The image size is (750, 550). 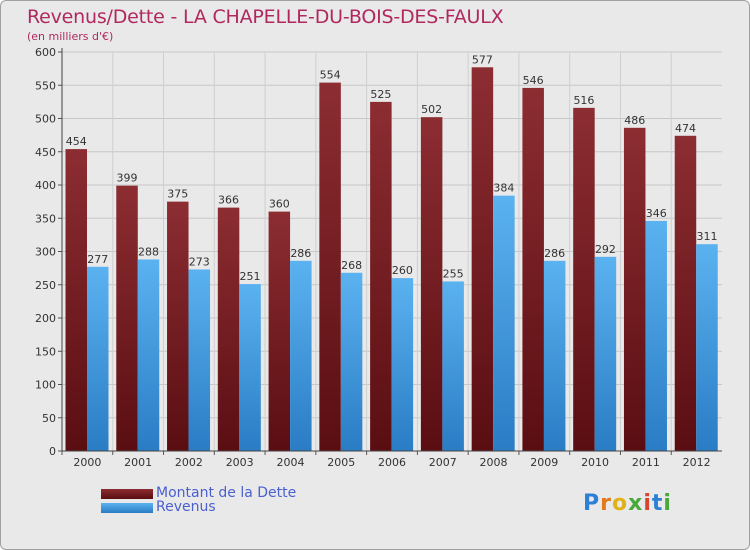 I want to click on y-tick-label: 250, so click(x=45, y=285).